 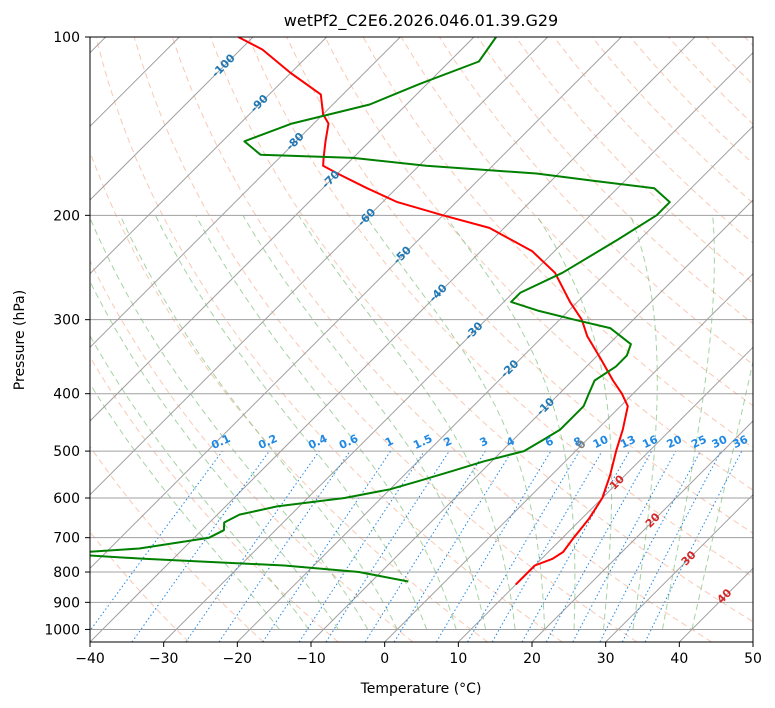 I want to click on x-axis-ticks: −40 −30 −20 −10 0 10 20 30 40 50, so click(x=418, y=654).